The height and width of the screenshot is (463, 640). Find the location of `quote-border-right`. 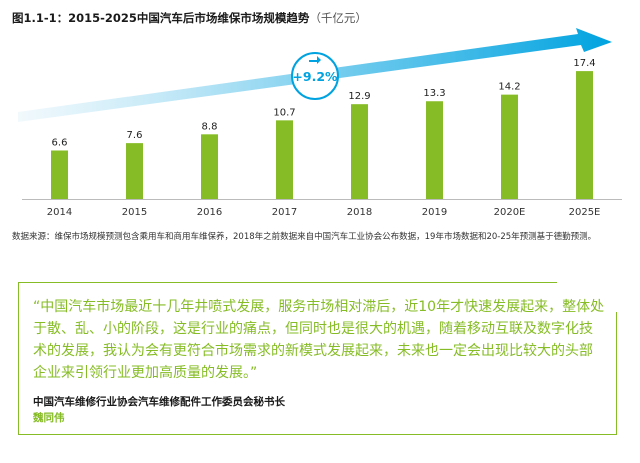

quote-border-right is located at coordinates (616, 373).